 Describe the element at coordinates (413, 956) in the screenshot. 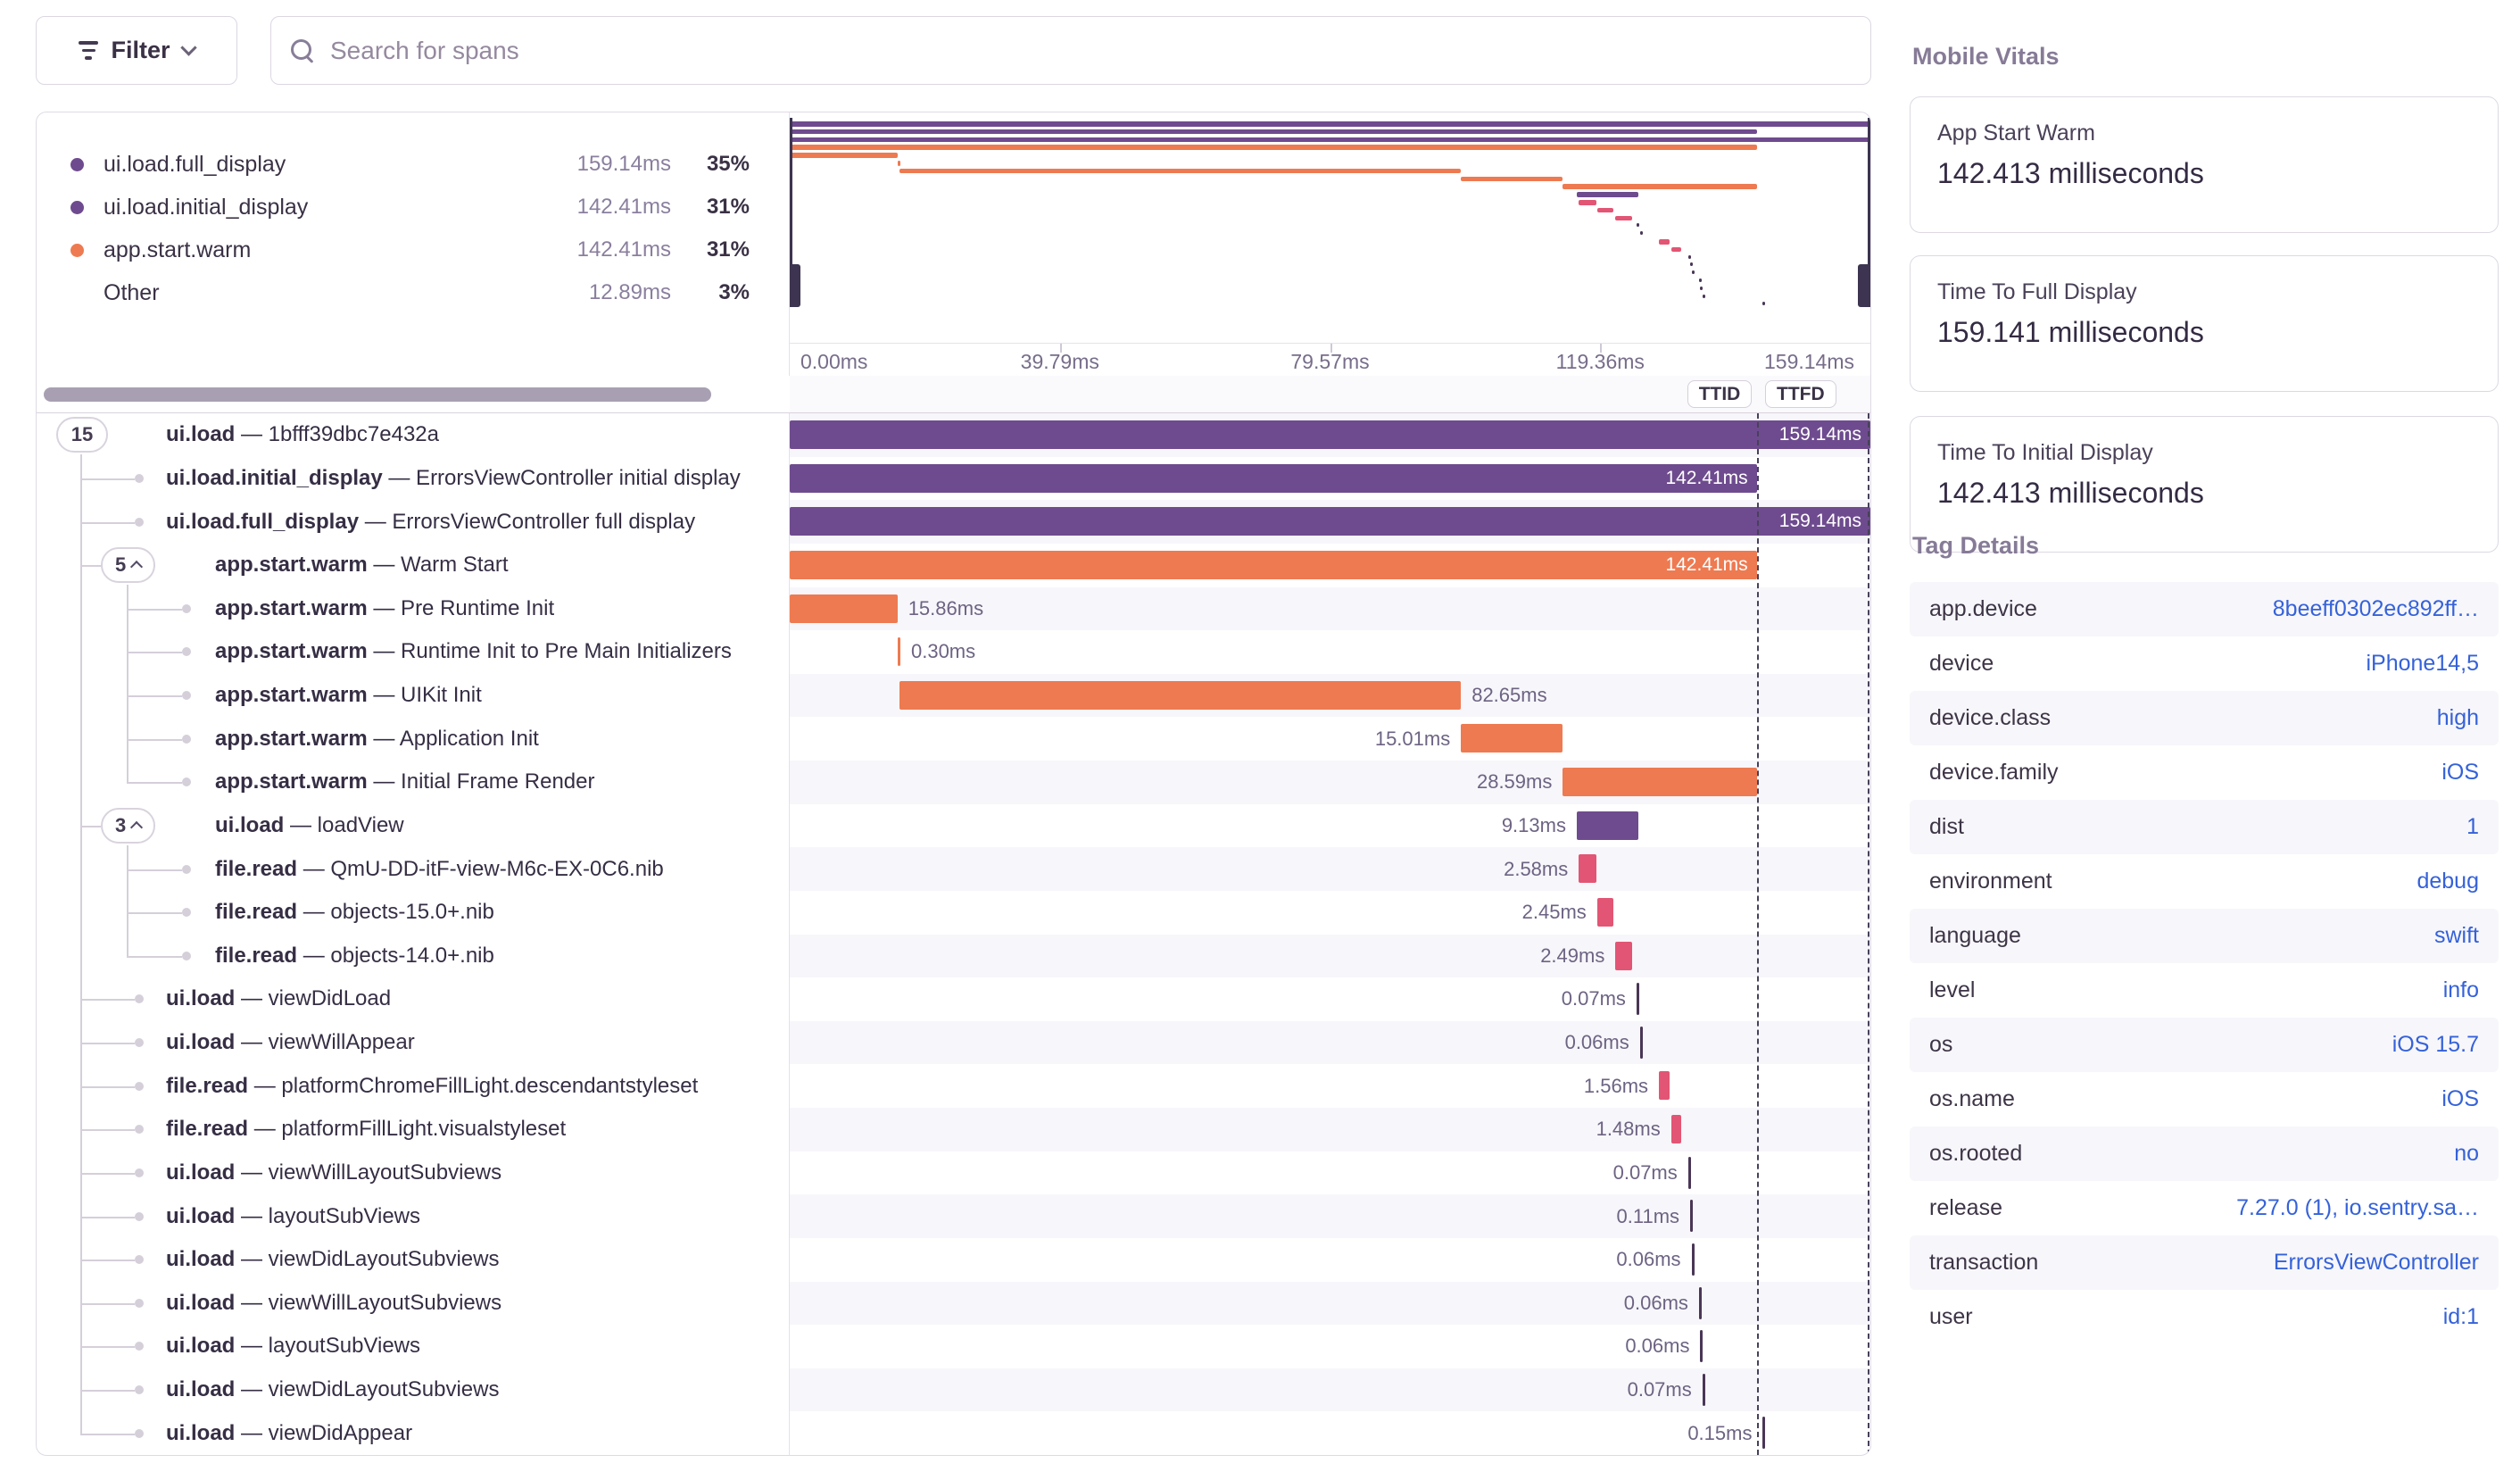

I see `span-tree-row: file.read — objects-14.0+.nib` at that location.